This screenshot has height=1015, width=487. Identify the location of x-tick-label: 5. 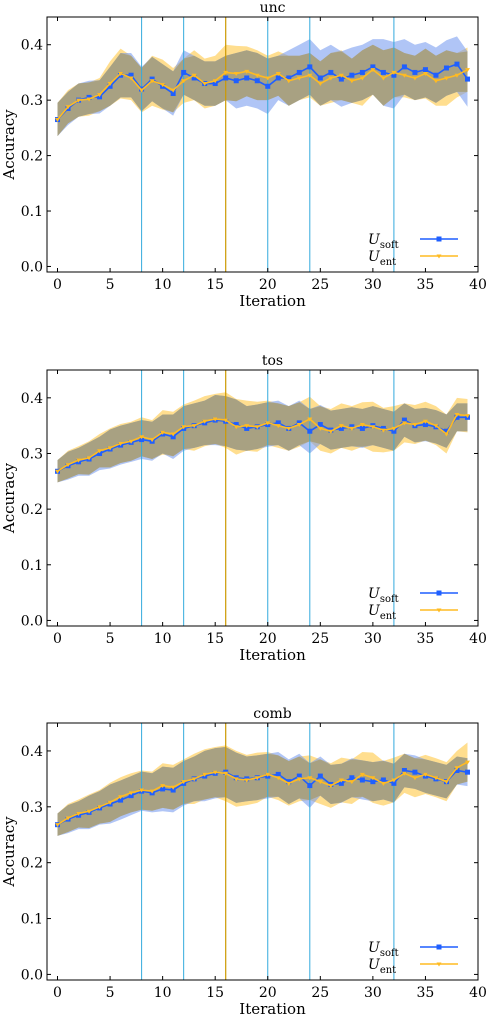
(110, 993).